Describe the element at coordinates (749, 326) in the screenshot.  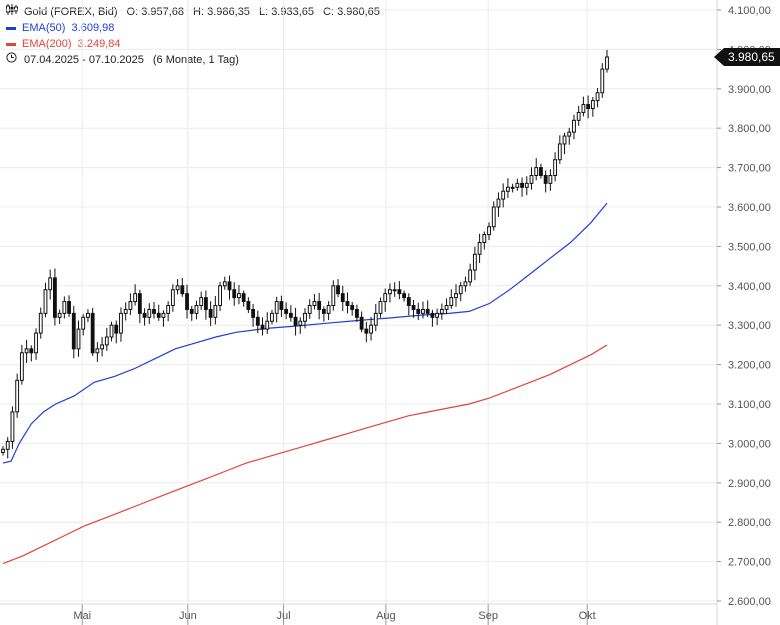
I see `y-tick-label: 3.300,00` at that location.